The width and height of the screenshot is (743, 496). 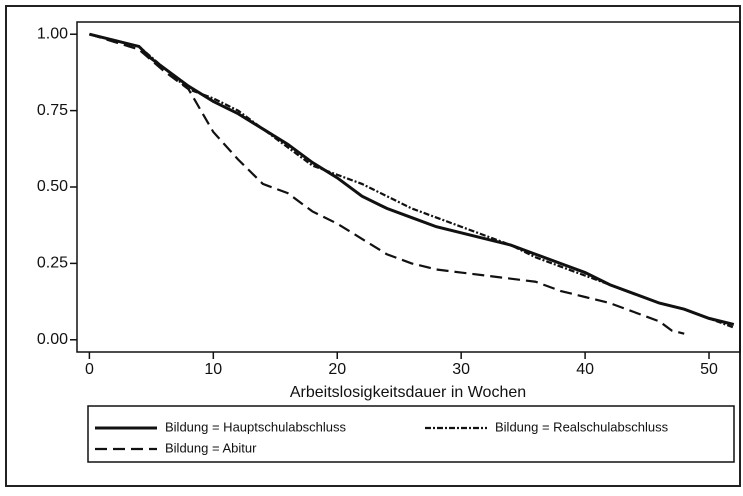 What do you see at coordinates (213, 369) in the screenshot?
I see `x-tick-label: 10` at bounding box center [213, 369].